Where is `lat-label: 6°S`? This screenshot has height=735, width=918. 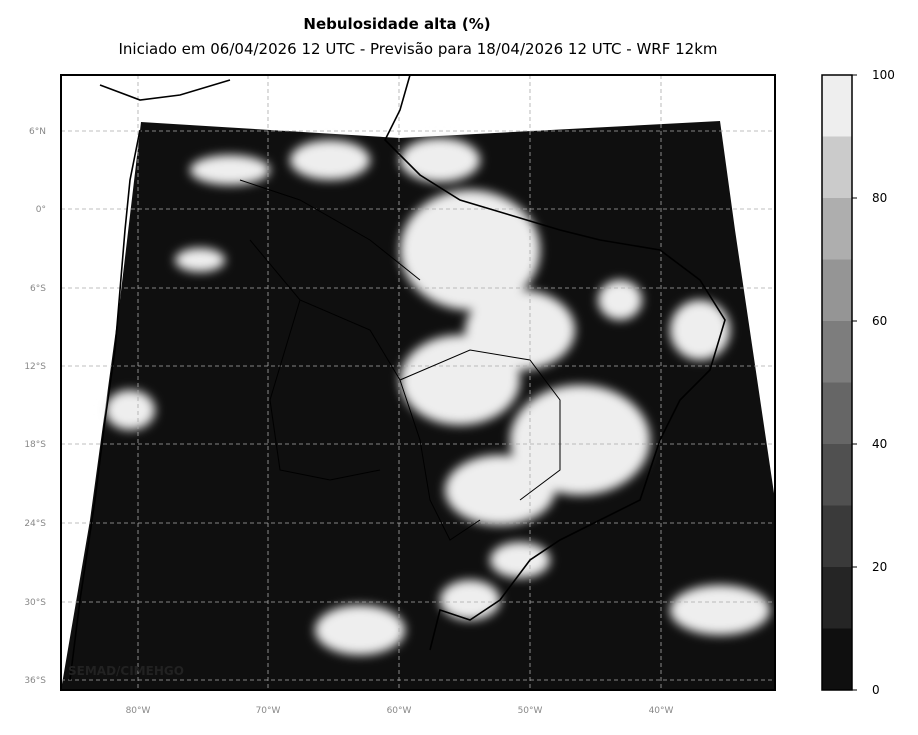
lat-label: 6°S is located at coordinates (38, 289).